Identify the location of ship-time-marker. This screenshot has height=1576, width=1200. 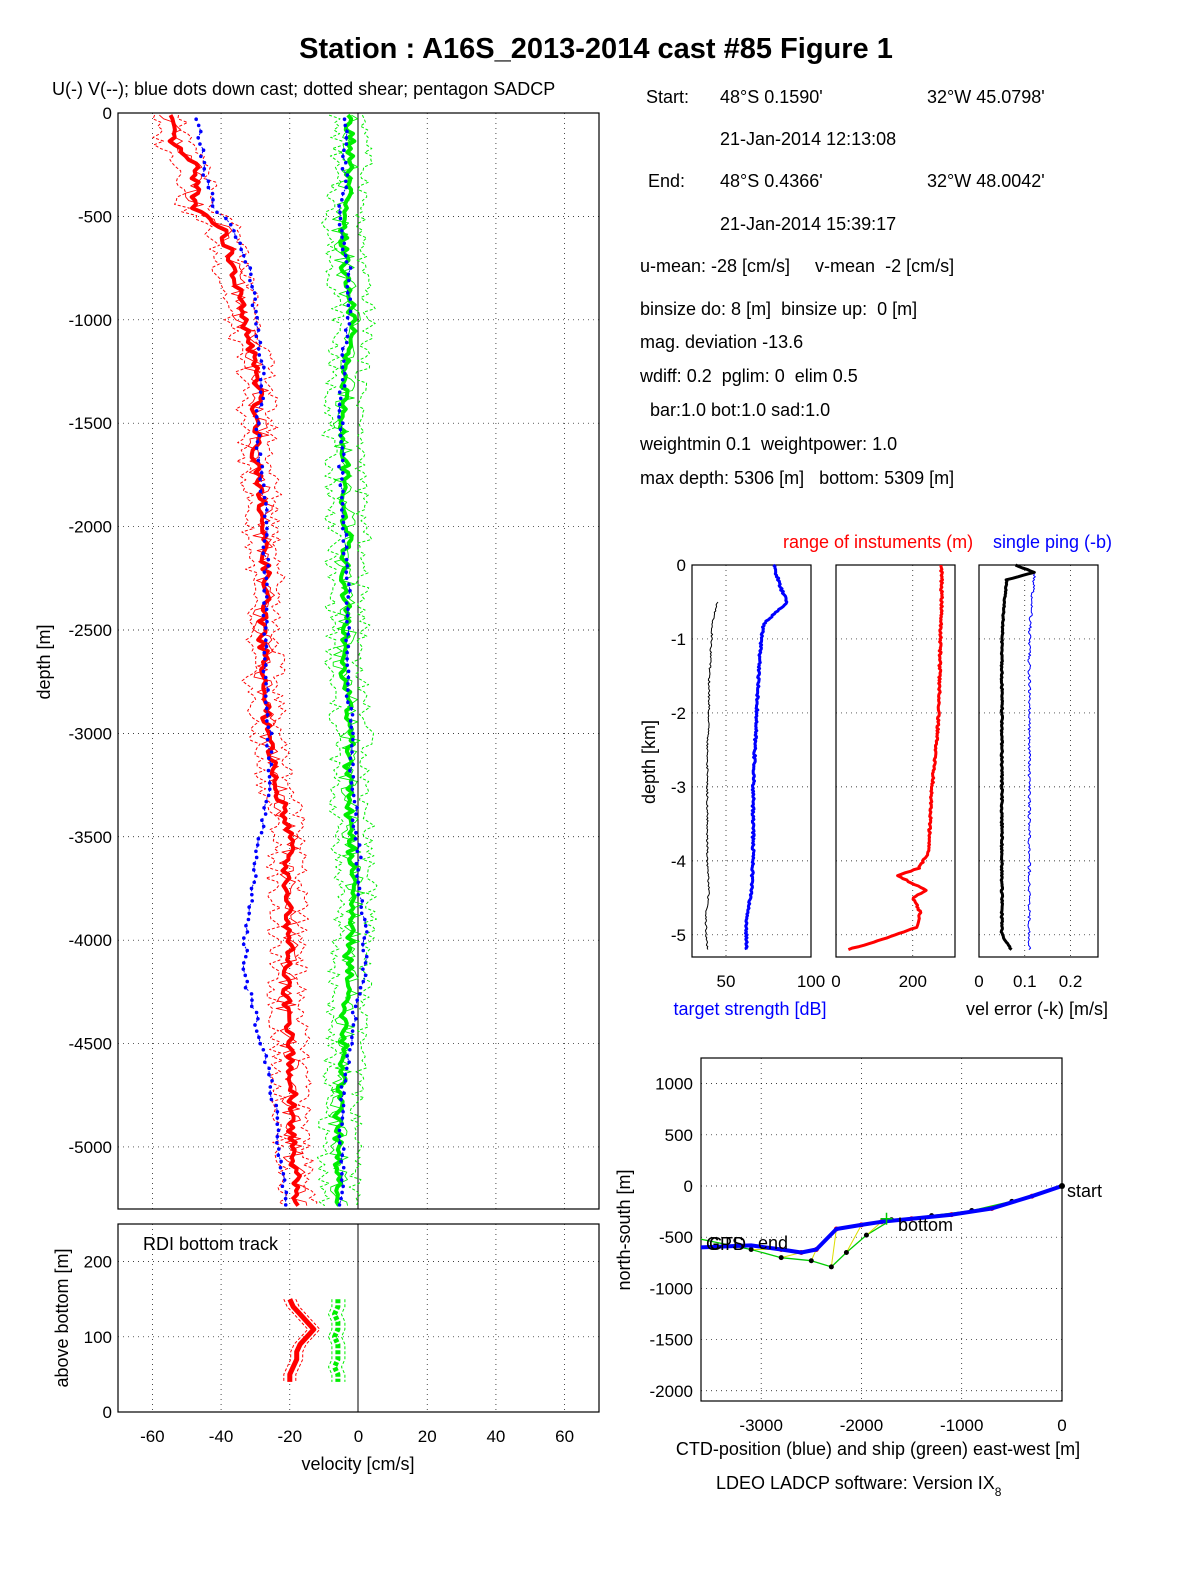
(751, 1249).